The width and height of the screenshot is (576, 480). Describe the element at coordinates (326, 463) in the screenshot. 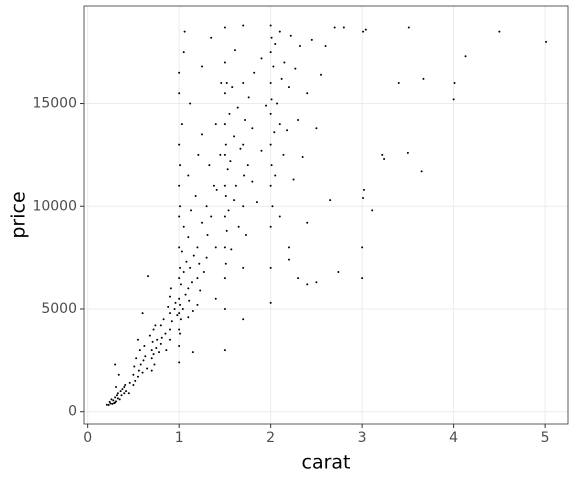

I see `x-axis-label: carat` at that location.